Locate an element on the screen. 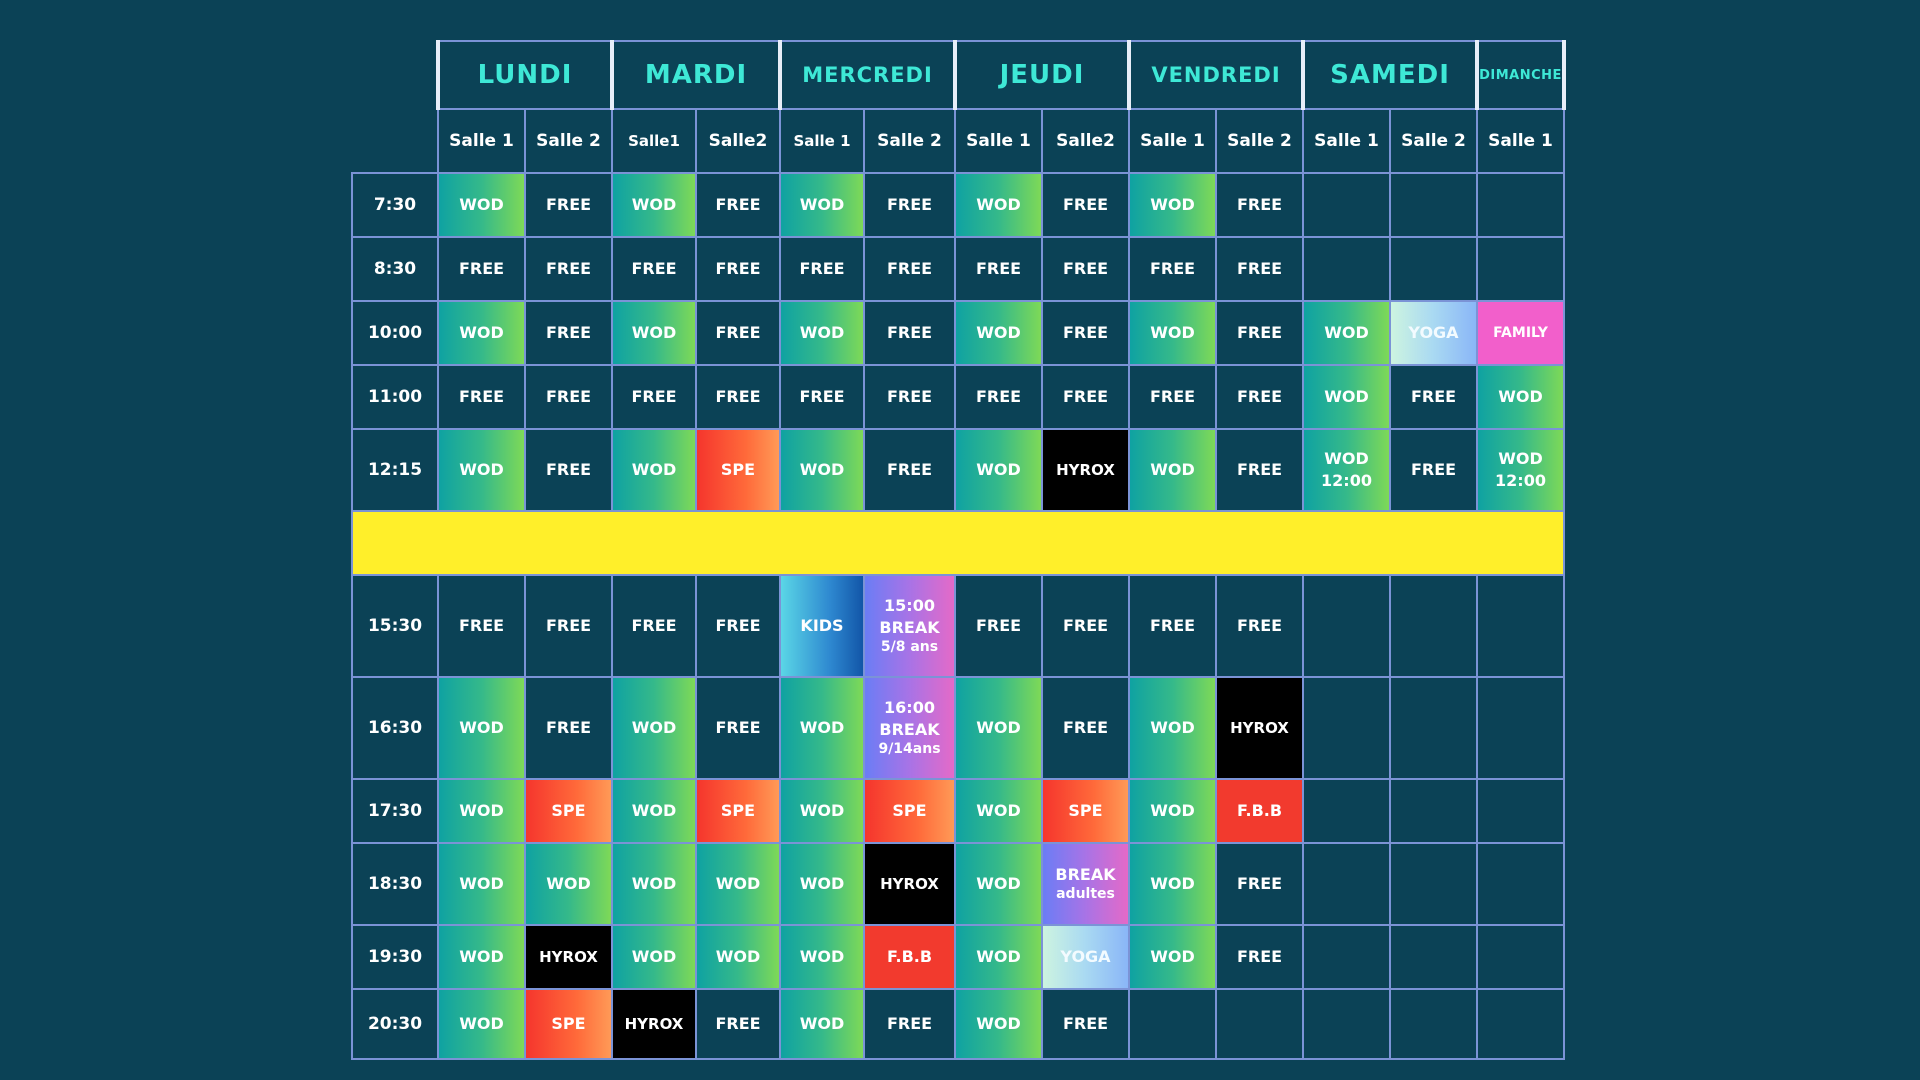  day-header-samedi: SAMEDI is located at coordinates (1390, 75).